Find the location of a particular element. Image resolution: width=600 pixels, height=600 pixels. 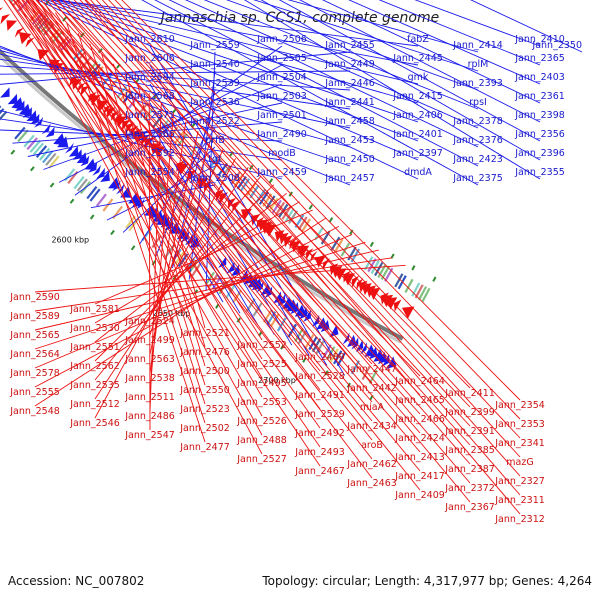

gene-label-forward: tgt is located at coordinates (215, 159).